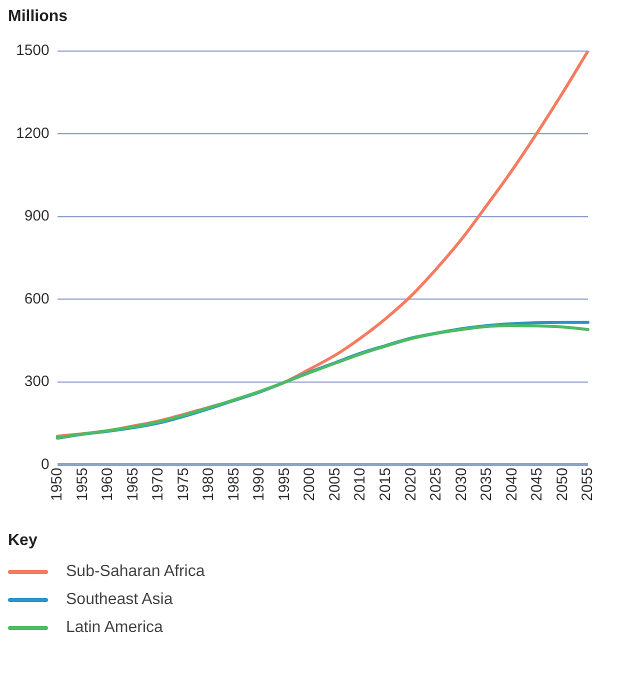  Describe the element at coordinates (37, 216) in the screenshot. I see `y-tick-label: 900` at that location.